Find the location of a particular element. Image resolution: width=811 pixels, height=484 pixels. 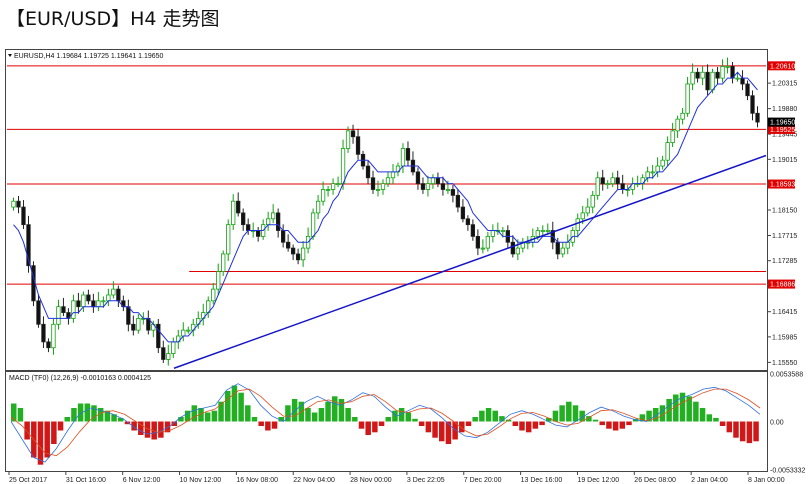

level-badge-label: 1.16886 is located at coordinates (782, 285).